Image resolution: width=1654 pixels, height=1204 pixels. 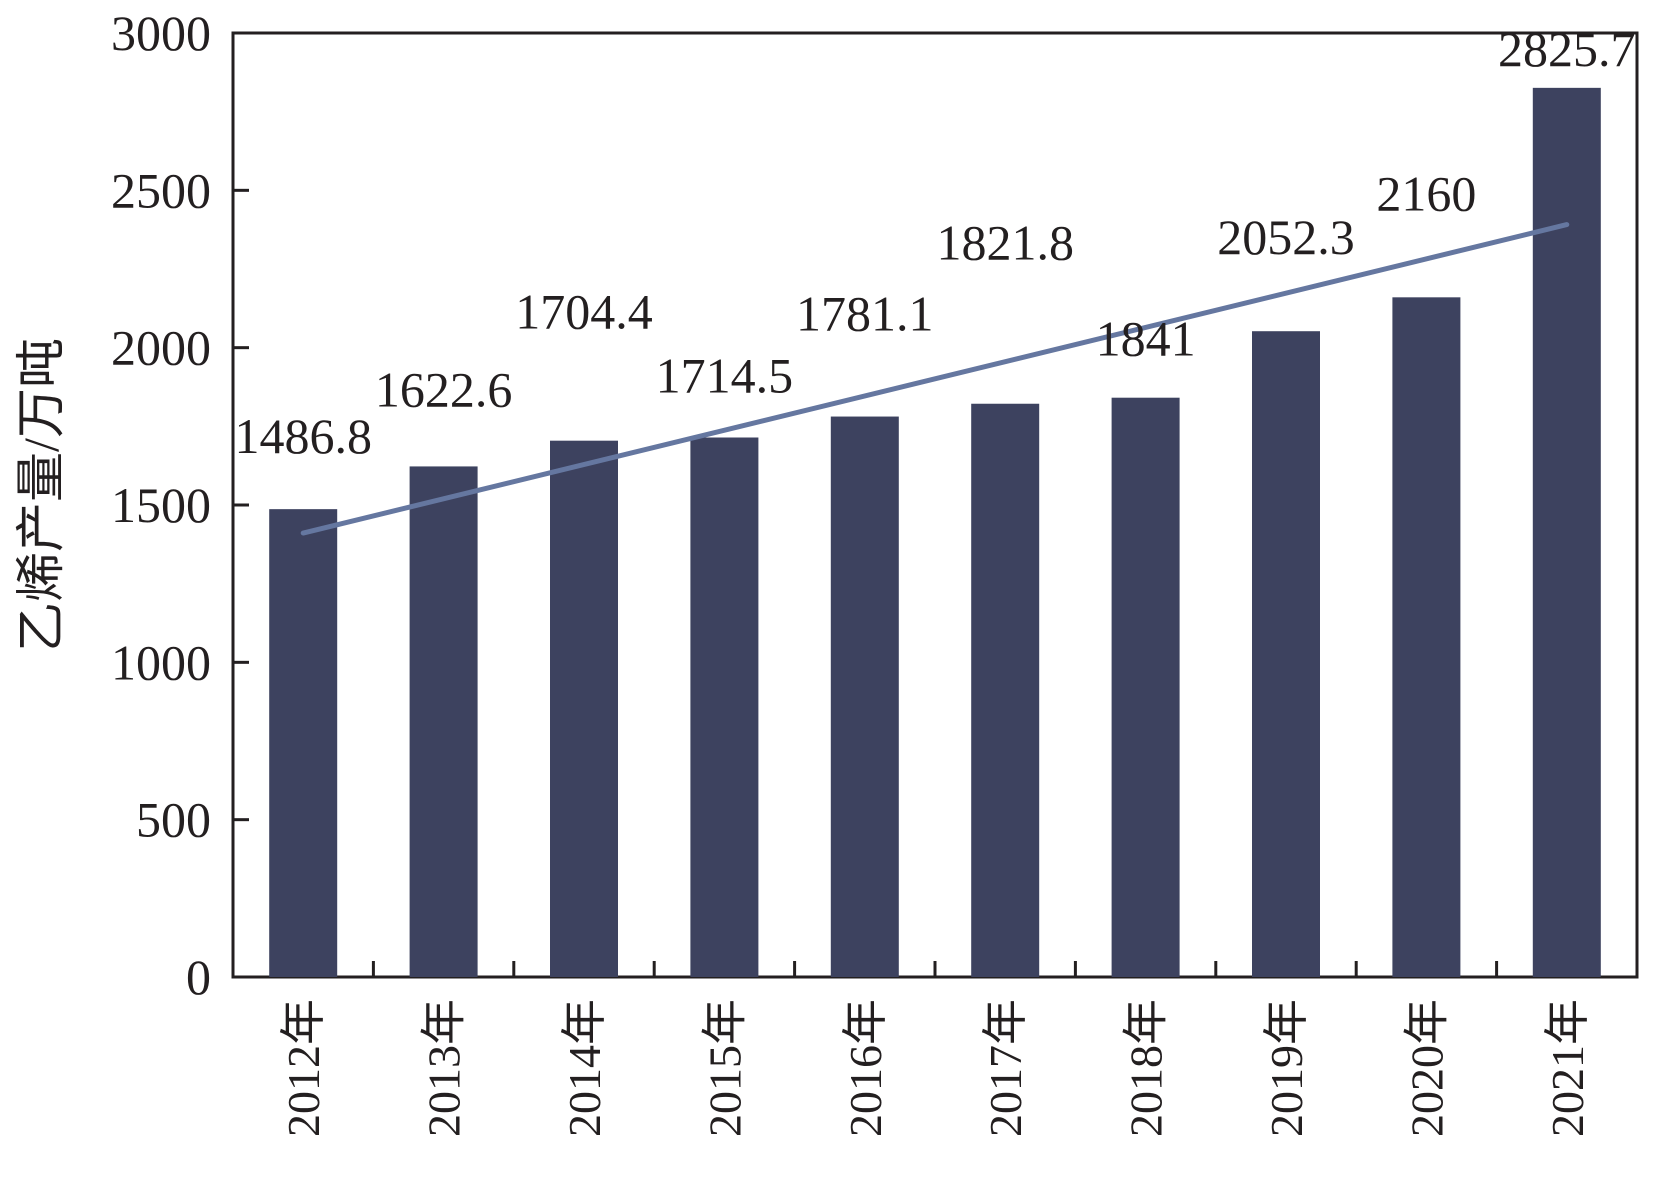 What do you see at coordinates (1286, 237) in the screenshot?
I see `data-label: 2052.3` at bounding box center [1286, 237].